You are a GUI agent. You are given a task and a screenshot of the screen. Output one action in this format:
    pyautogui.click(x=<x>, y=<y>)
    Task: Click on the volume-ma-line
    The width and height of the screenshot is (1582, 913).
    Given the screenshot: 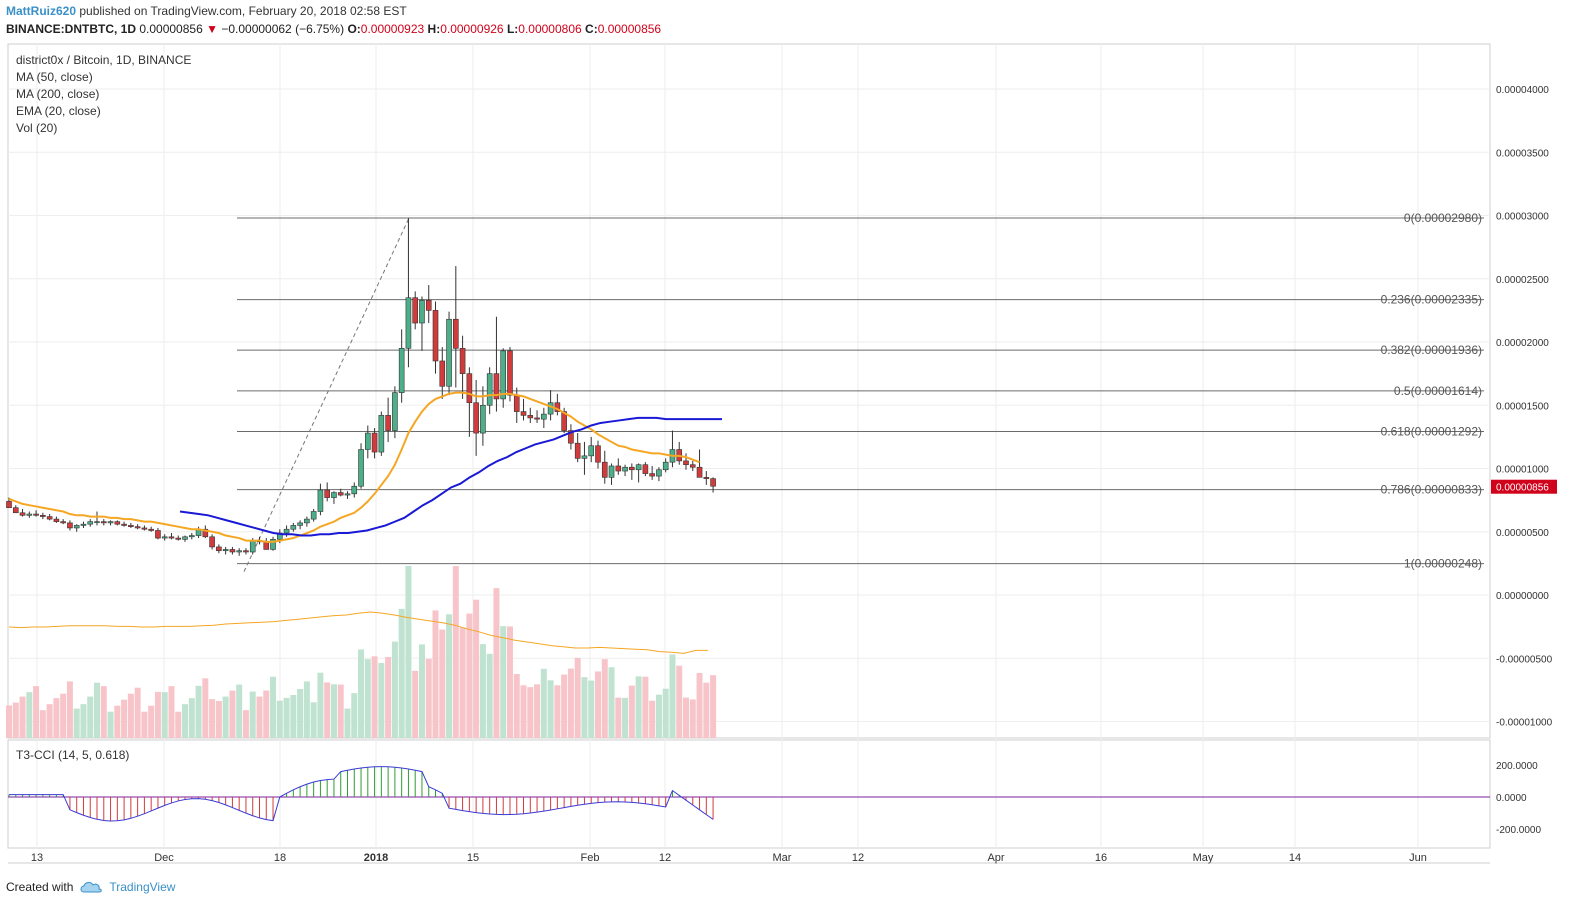 What is the action you would take?
    pyautogui.click(x=358, y=632)
    